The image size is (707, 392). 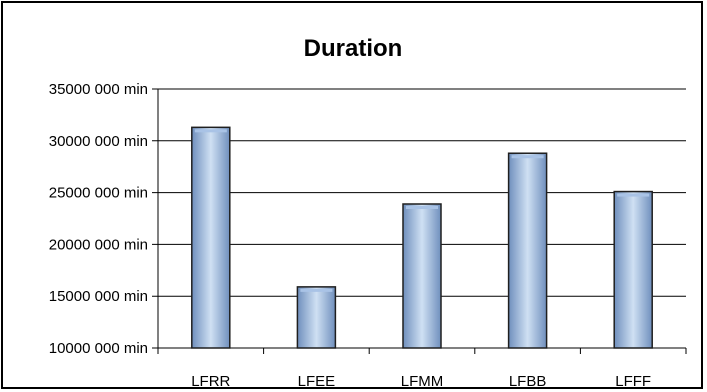 I want to click on bar-lfmm, so click(x=422, y=276).